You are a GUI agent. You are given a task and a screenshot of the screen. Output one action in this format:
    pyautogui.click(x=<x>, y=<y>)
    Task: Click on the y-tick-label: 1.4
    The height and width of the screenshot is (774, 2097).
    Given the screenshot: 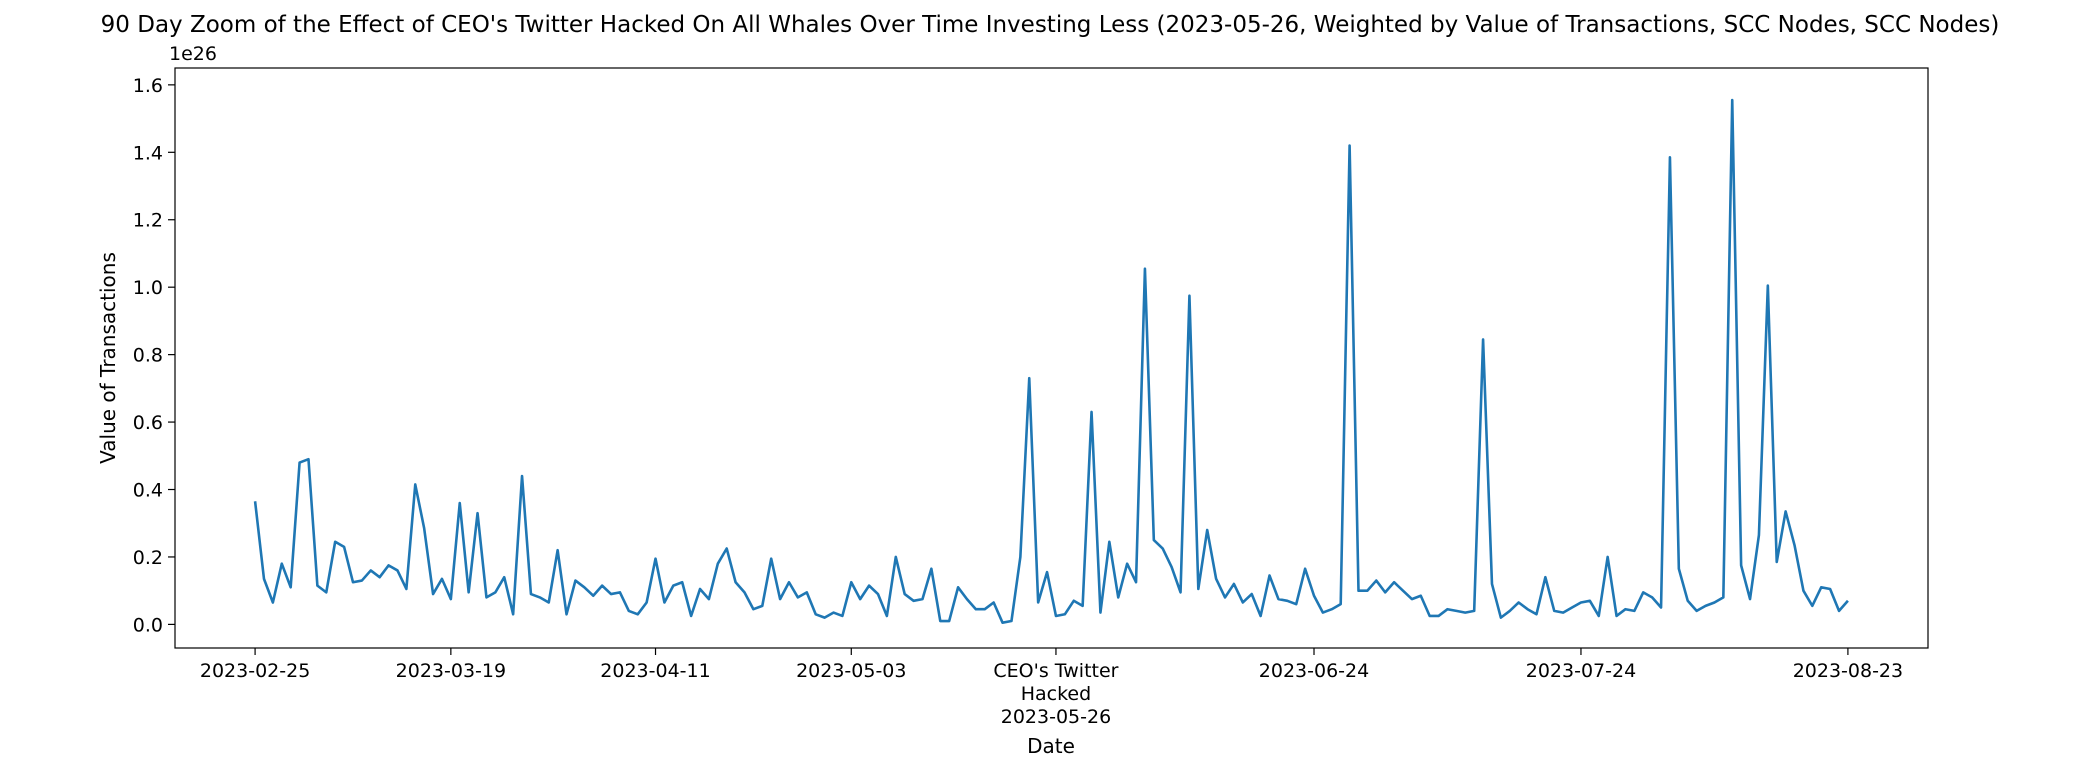 What is the action you would take?
    pyautogui.click(x=148, y=153)
    